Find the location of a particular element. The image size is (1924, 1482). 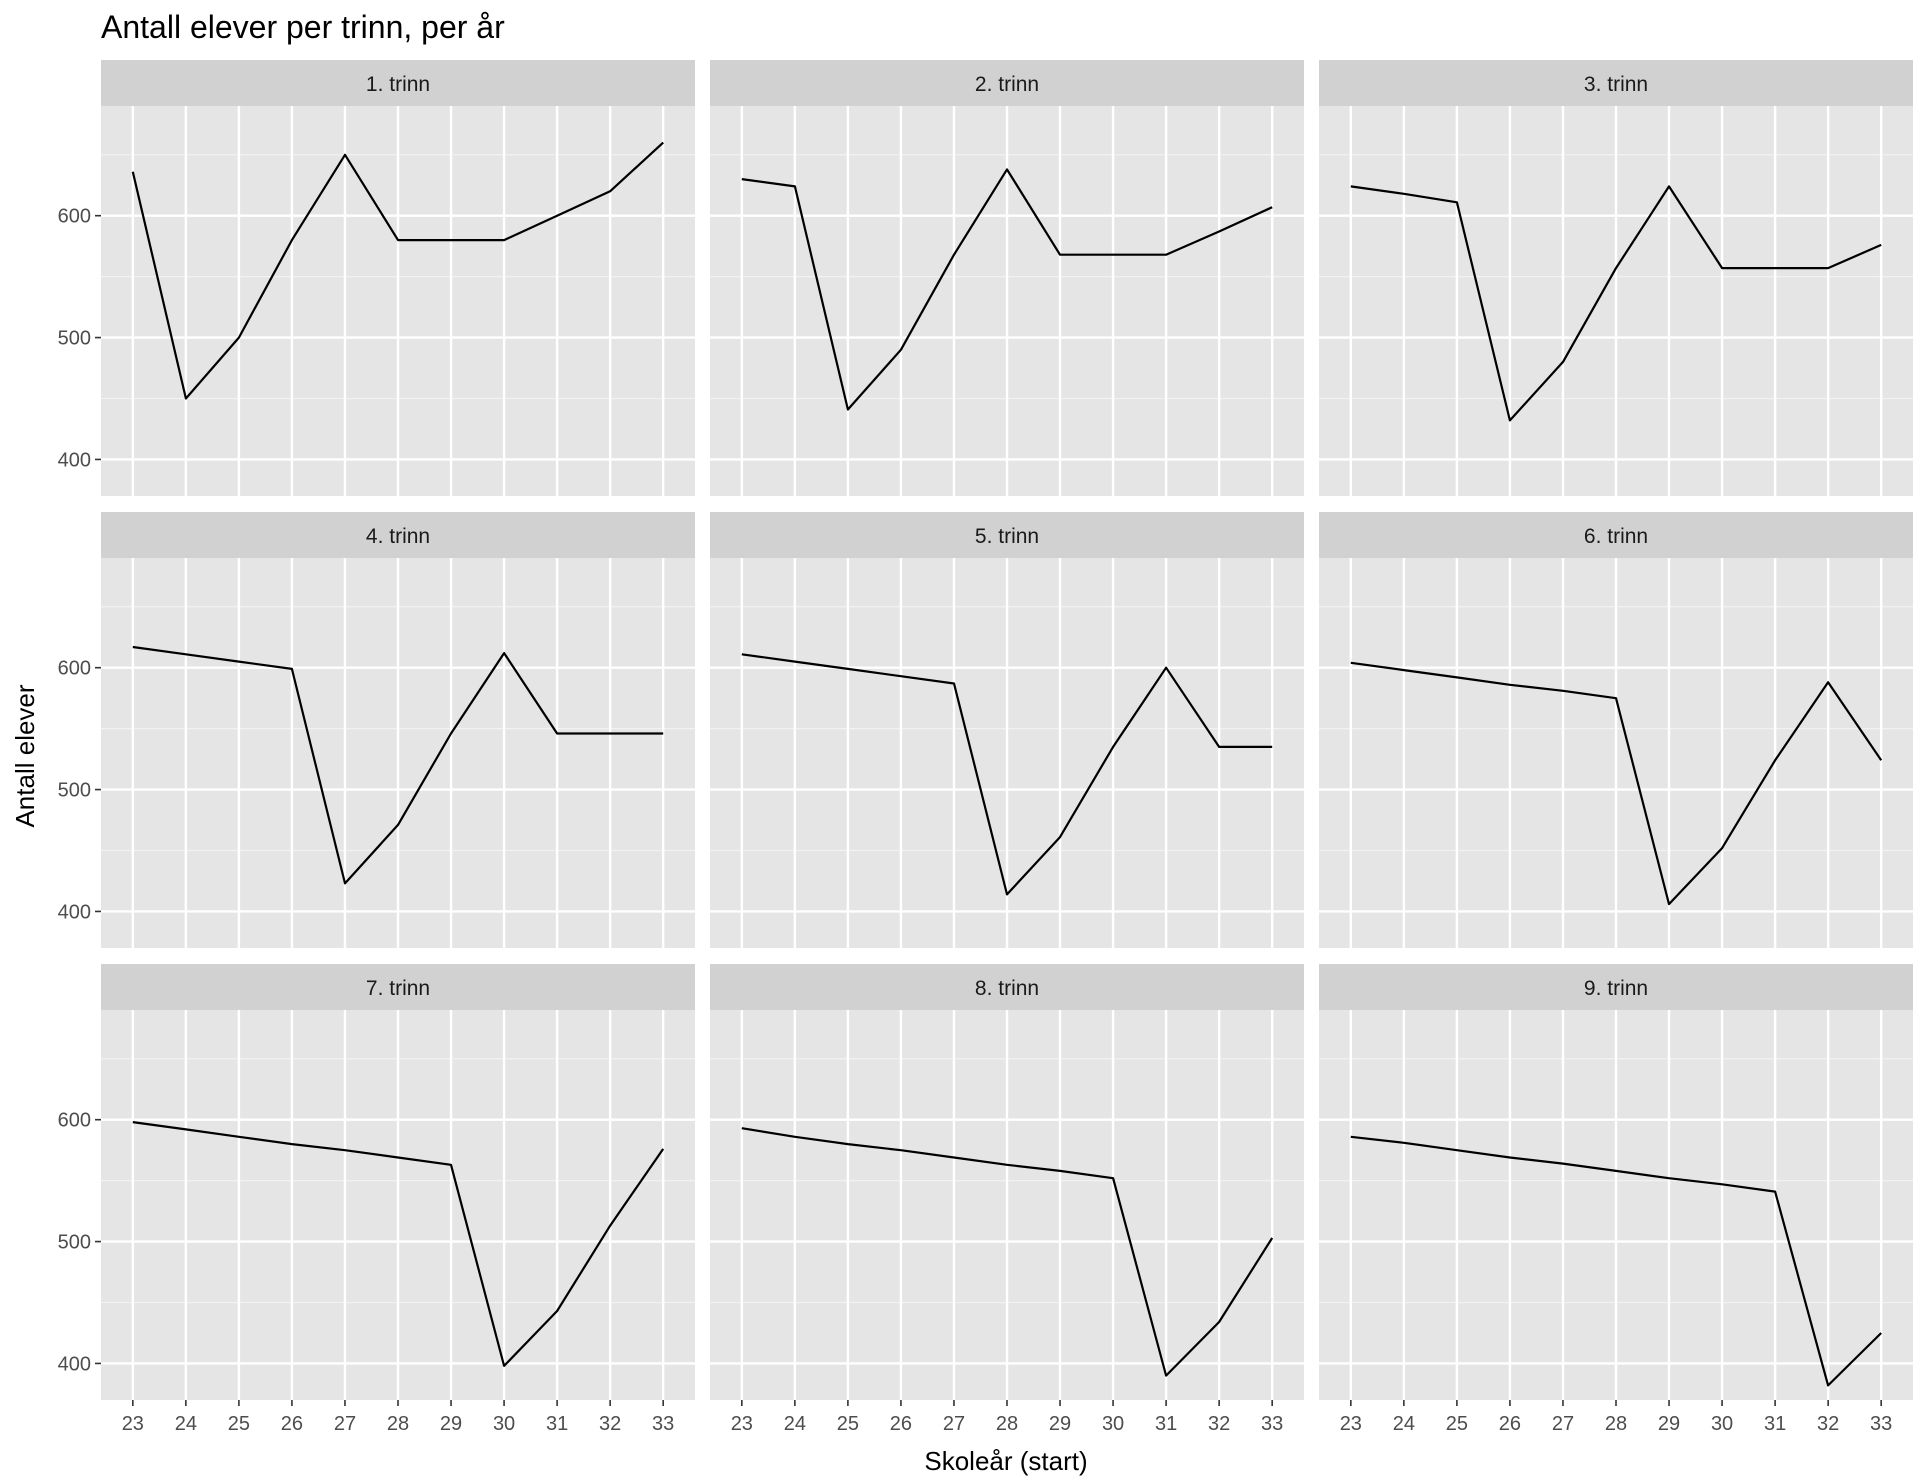

facet-panel: 7. trinn 400 500 600 23 24 25 26 27 28 29 30 31 32 33 is located at coordinates (376, 1199).